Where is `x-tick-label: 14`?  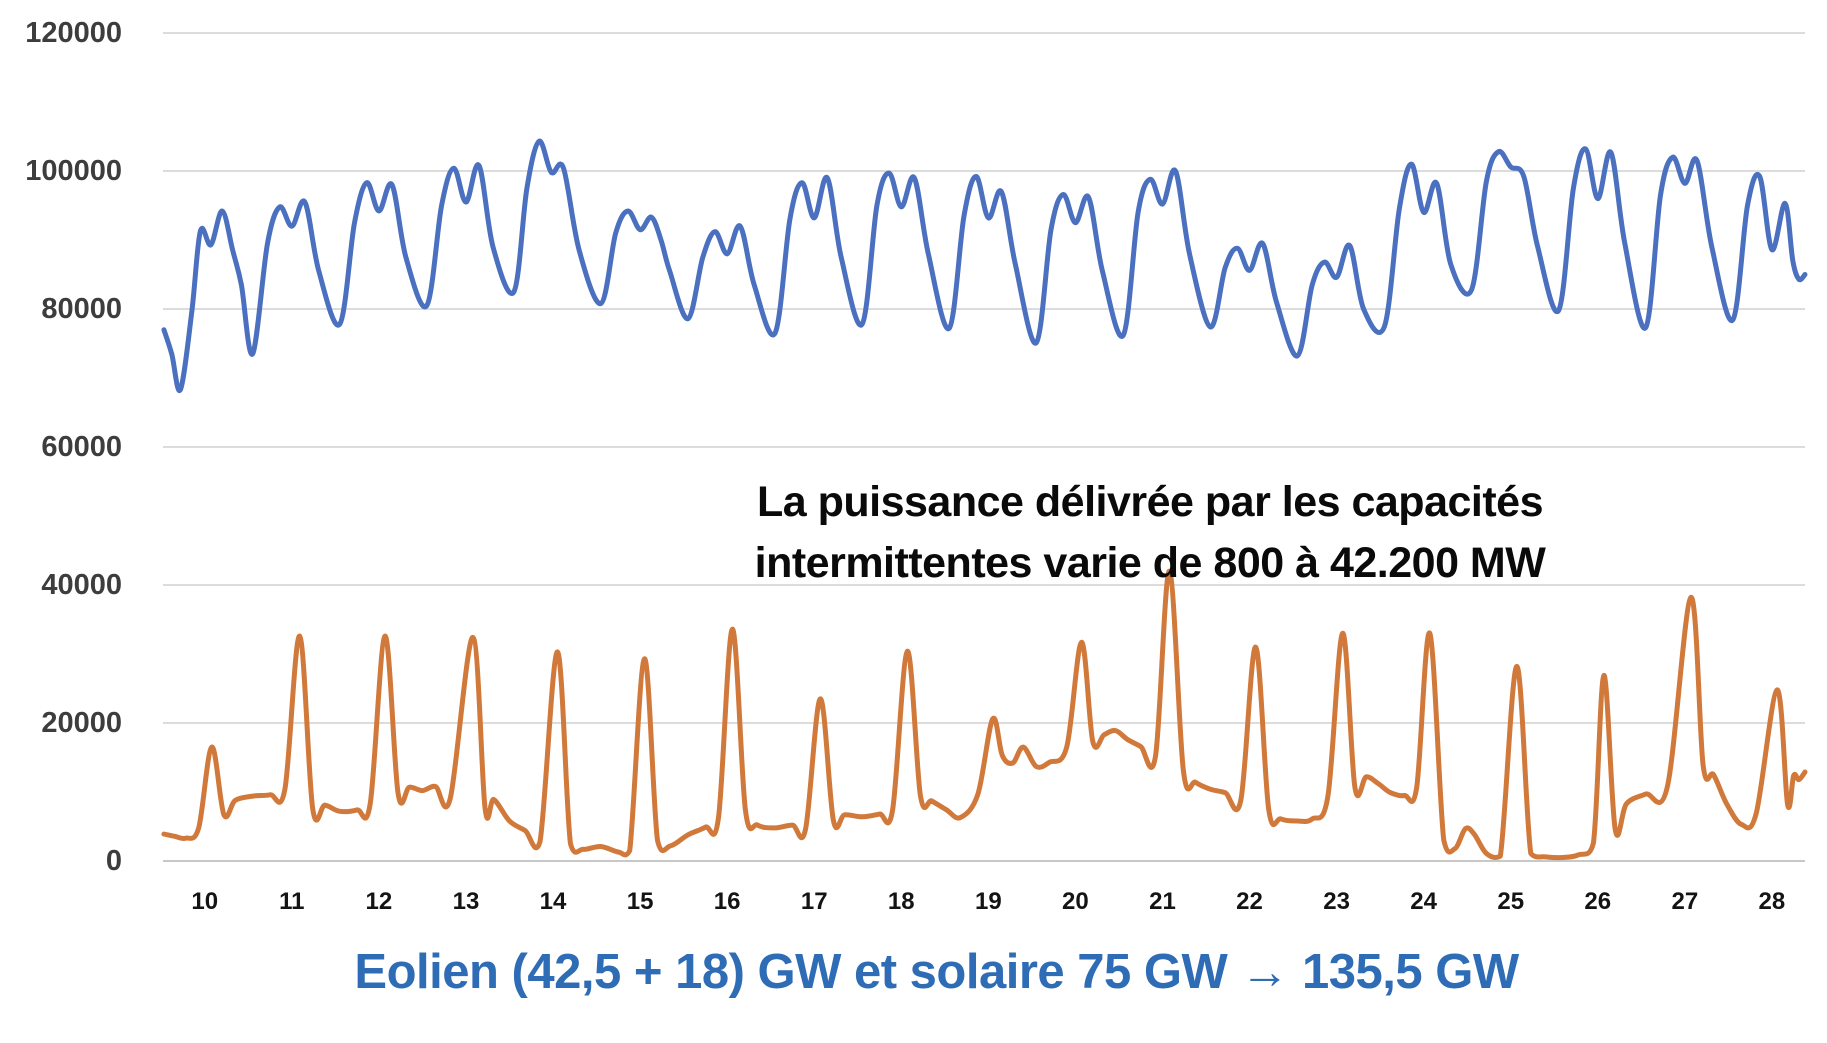
x-tick-label: 14 is located at coordinates (553, 901).